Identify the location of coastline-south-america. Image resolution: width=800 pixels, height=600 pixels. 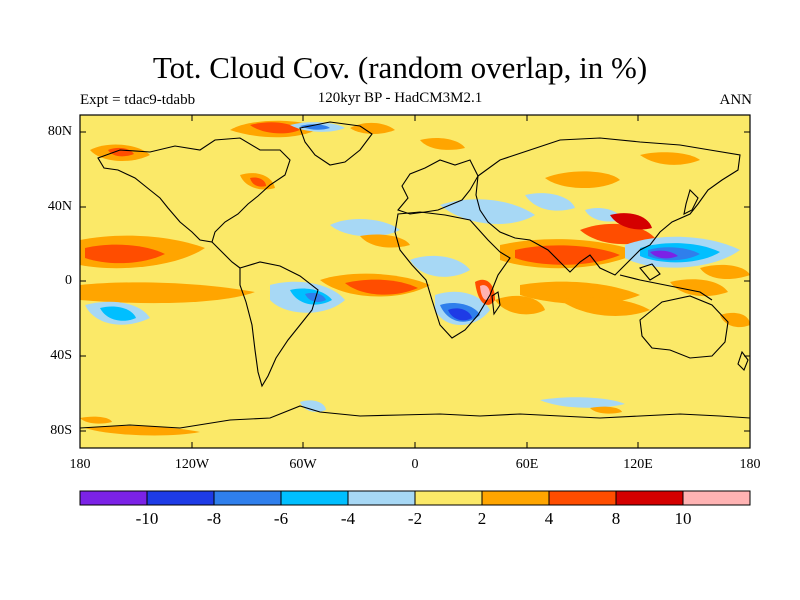
(279, 324).